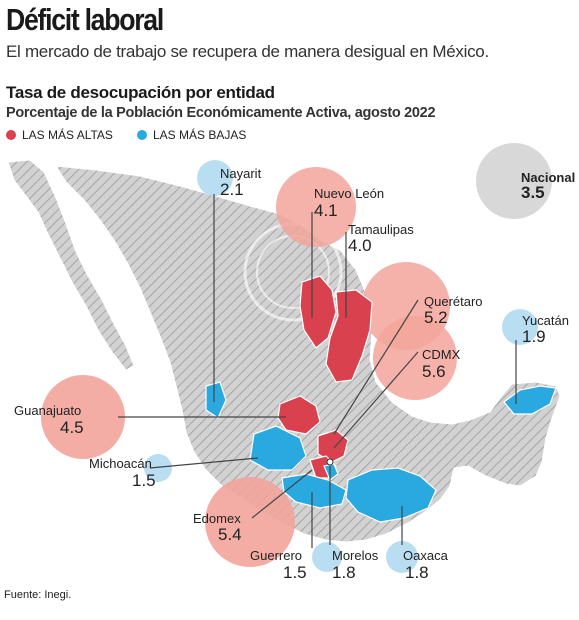 The image size is (579, 620). What do you see at coordinates (140, 92) in the screenshot?
I see `section-title: Tasa de desocupación por entidad` at bounding box center [140, 92].